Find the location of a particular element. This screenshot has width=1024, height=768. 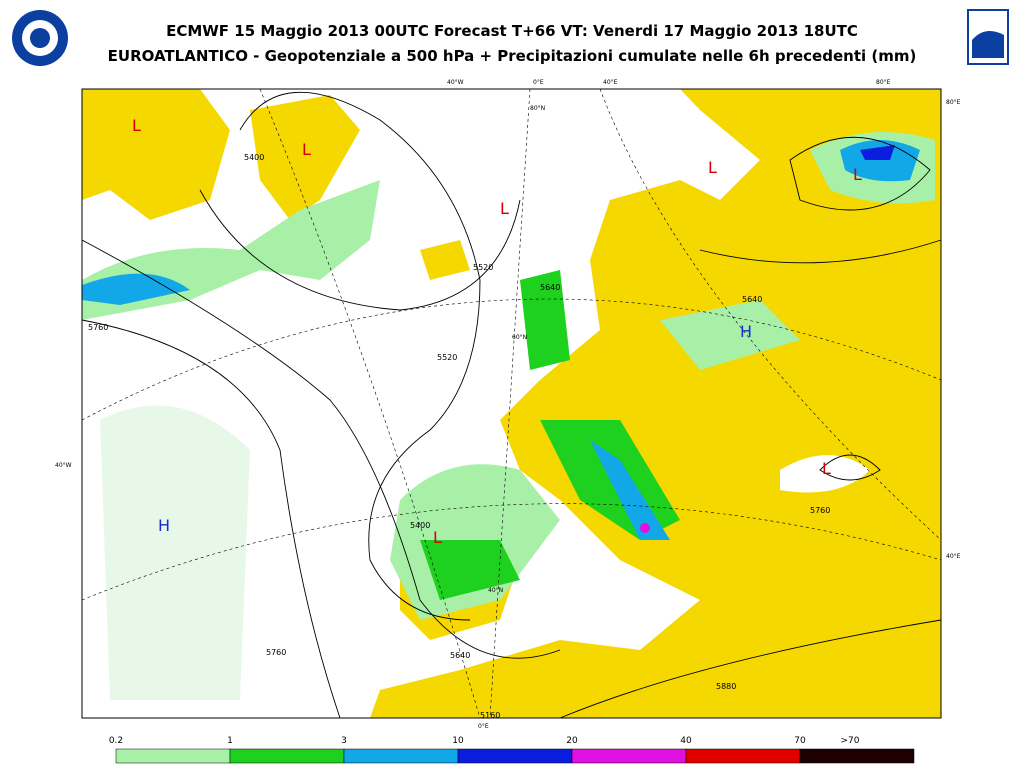

legend-label: >70 is located at coordinates (850, 741).